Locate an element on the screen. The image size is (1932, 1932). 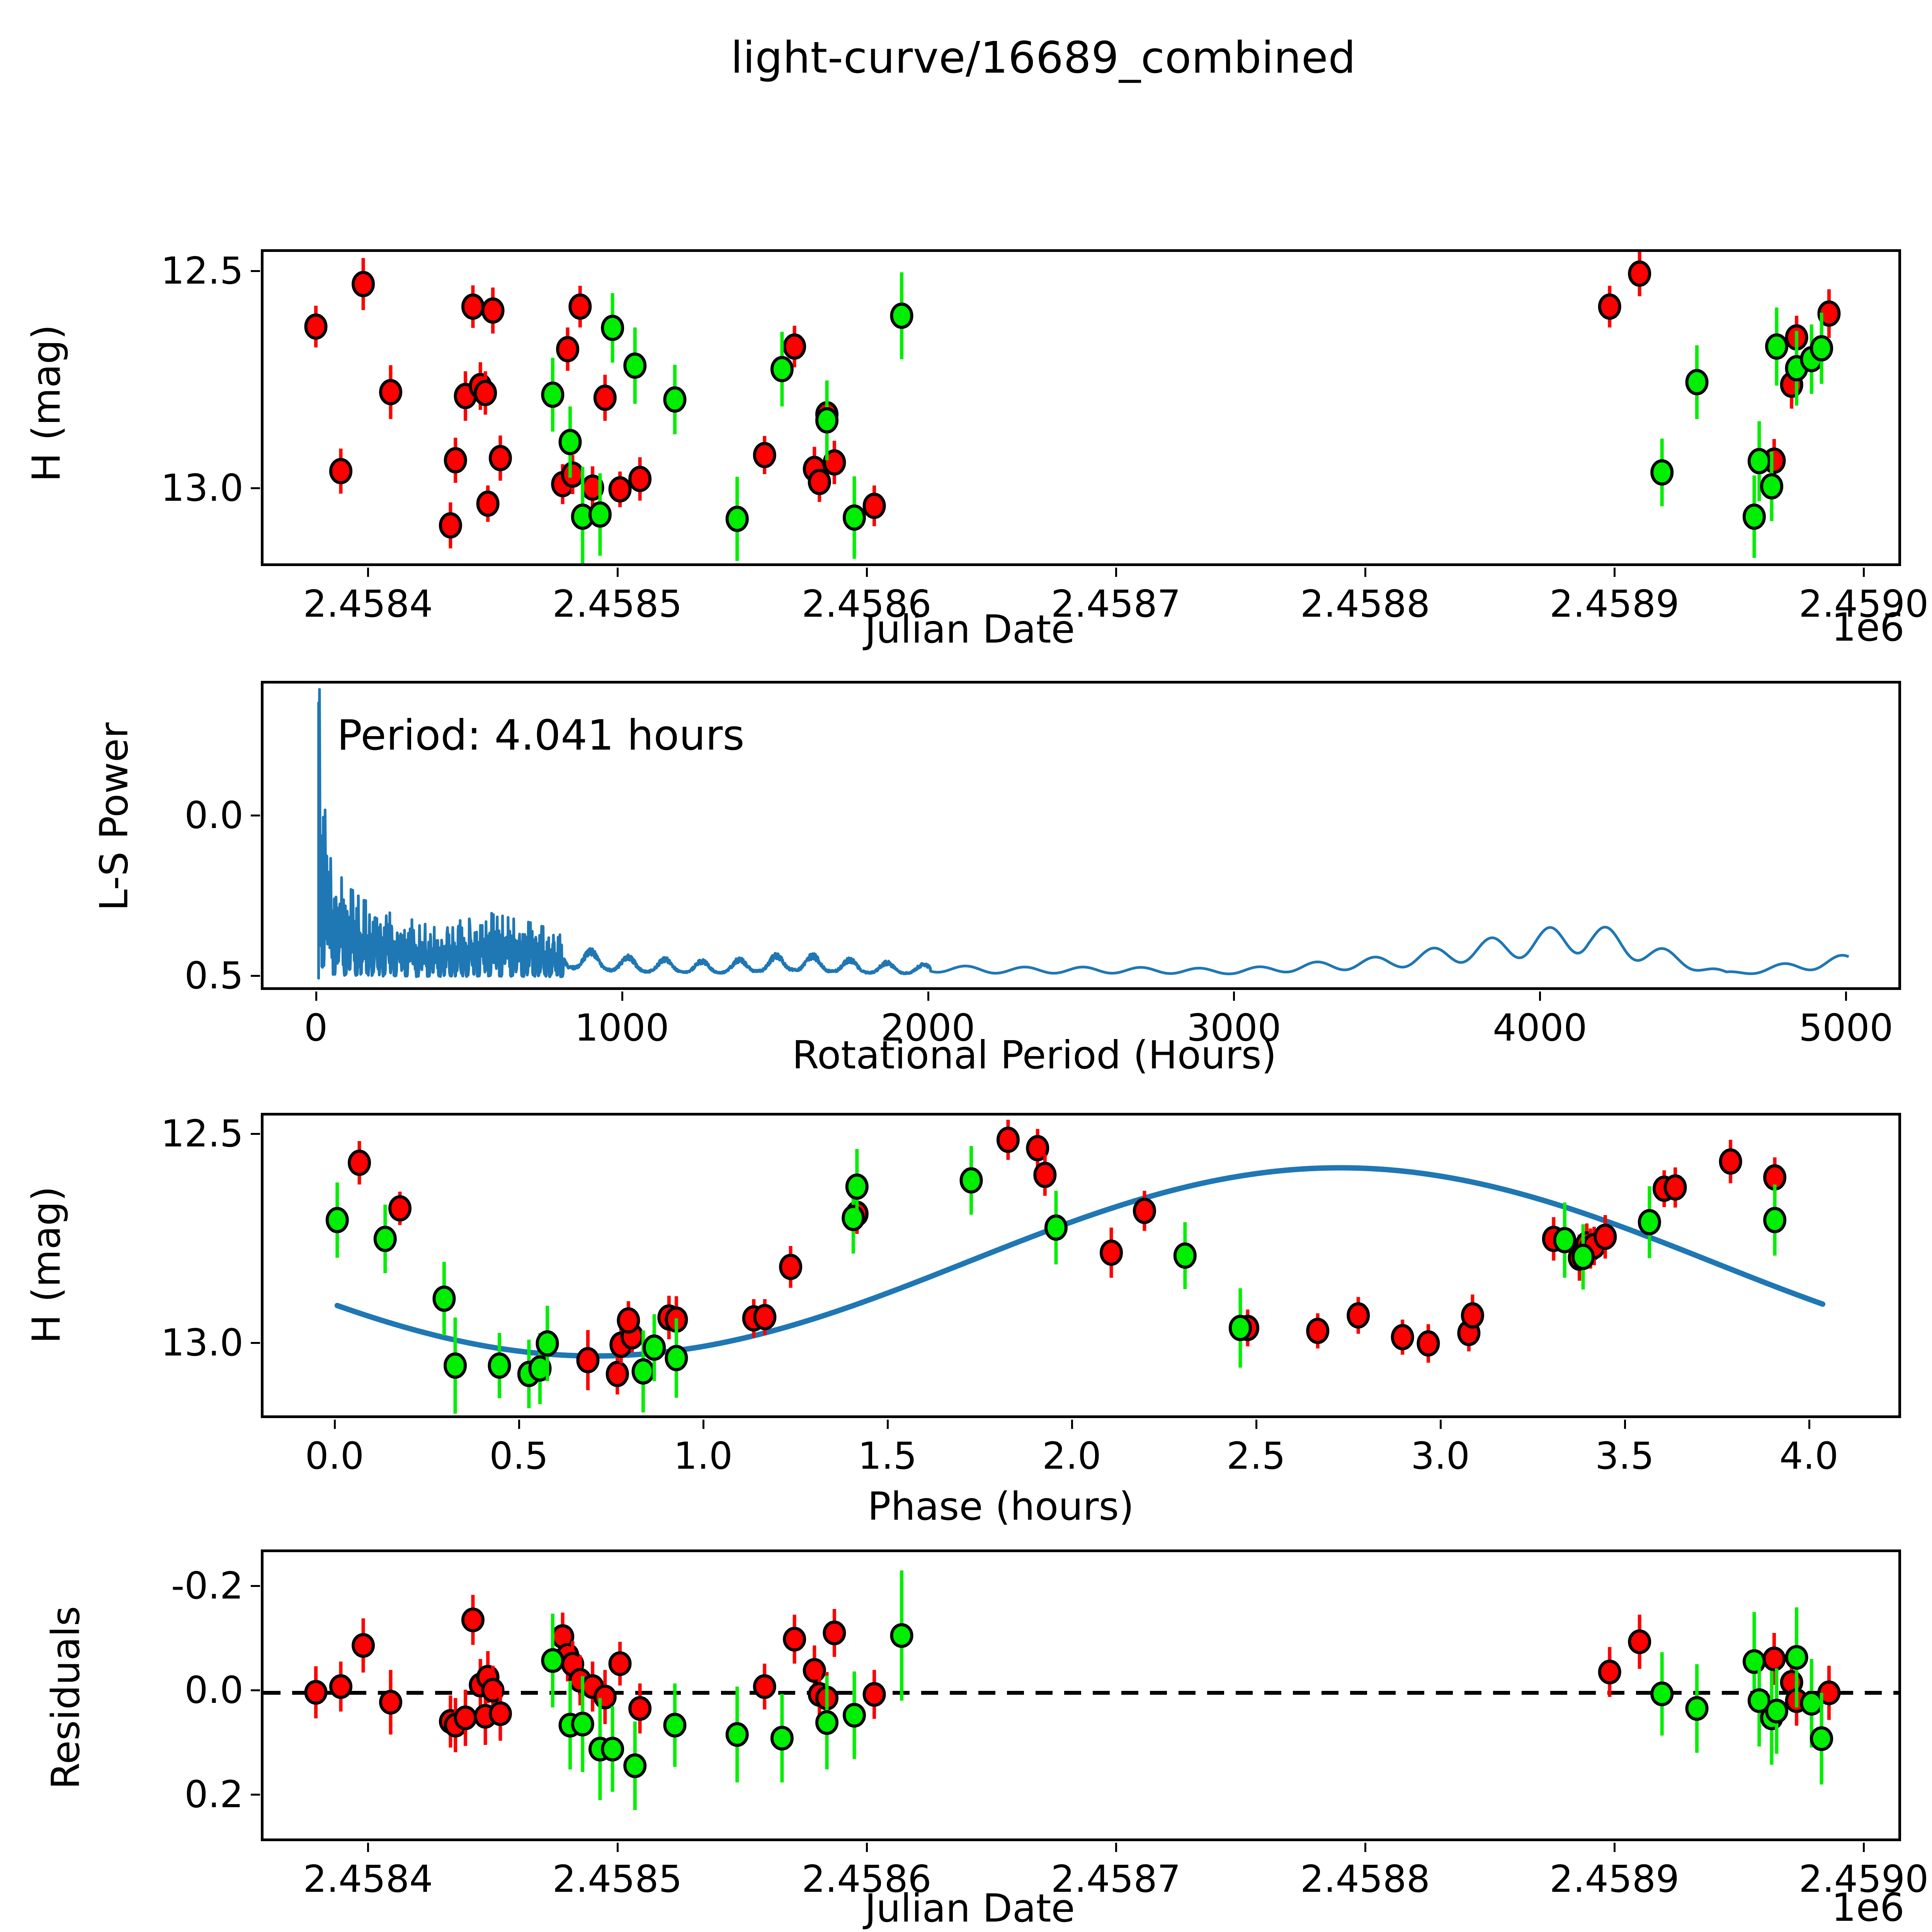
x-tick-label: 2.4584 is located at coordinates (368, 604).